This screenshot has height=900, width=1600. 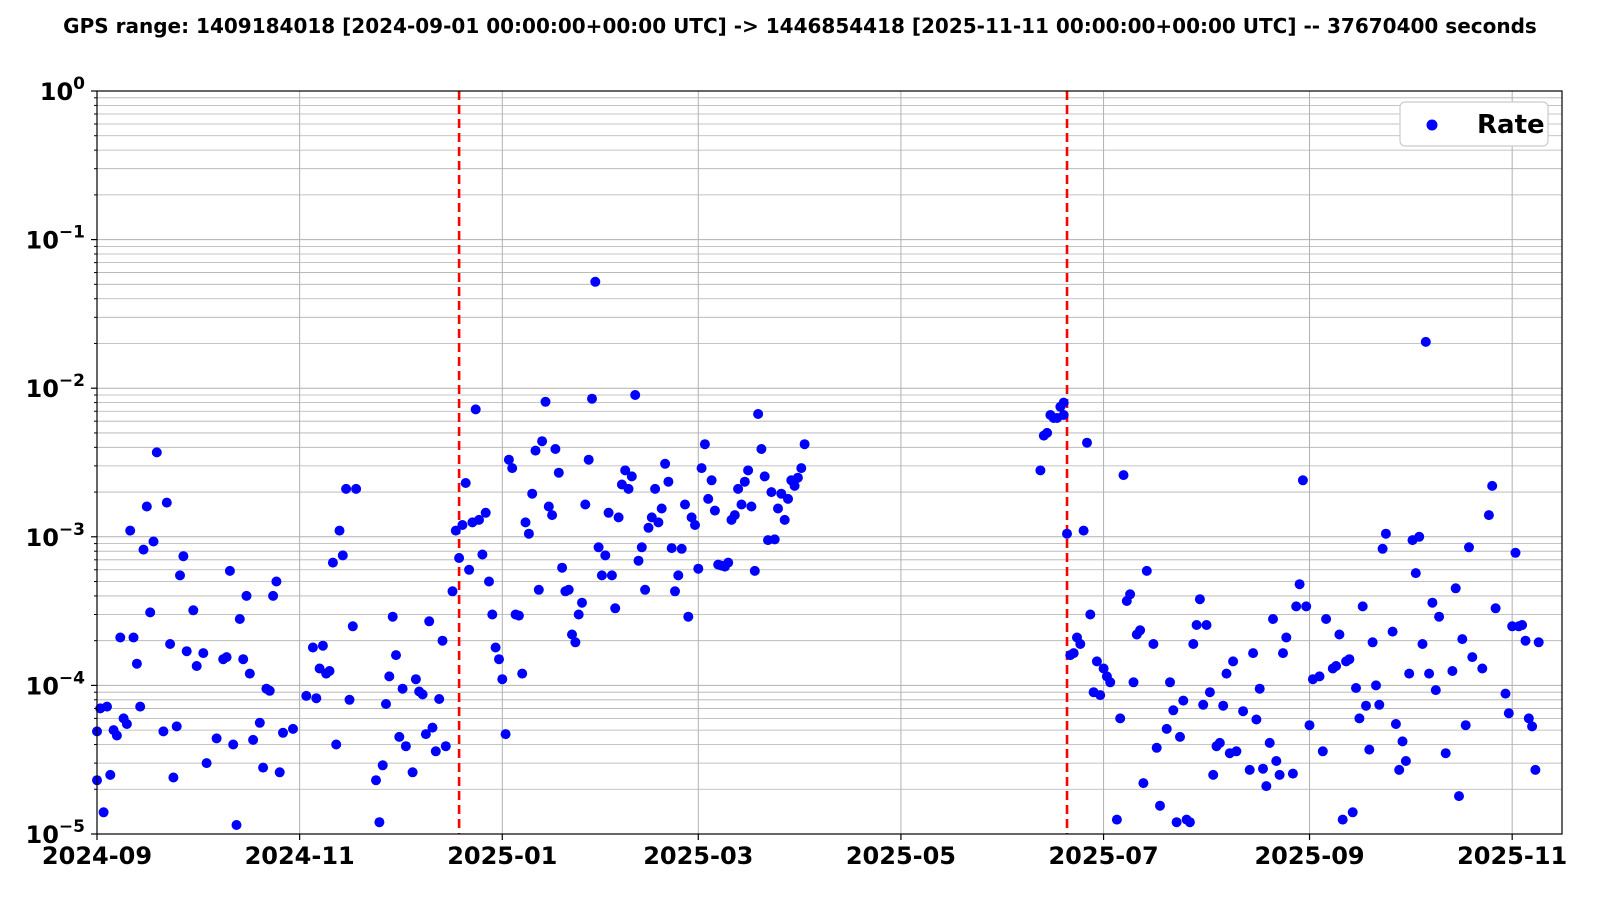 I want to click on x-tick-label: 2025-05, so click(x=901, y=856).